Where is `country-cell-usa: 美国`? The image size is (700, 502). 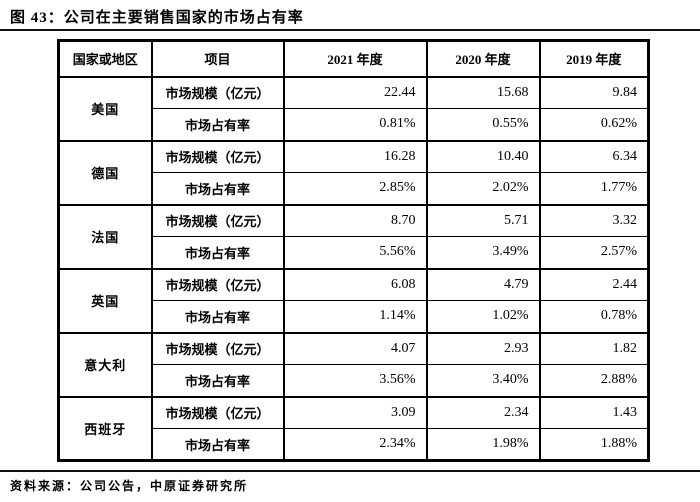 country-cell-usa: 美国 is located at coordinates (105, 108).